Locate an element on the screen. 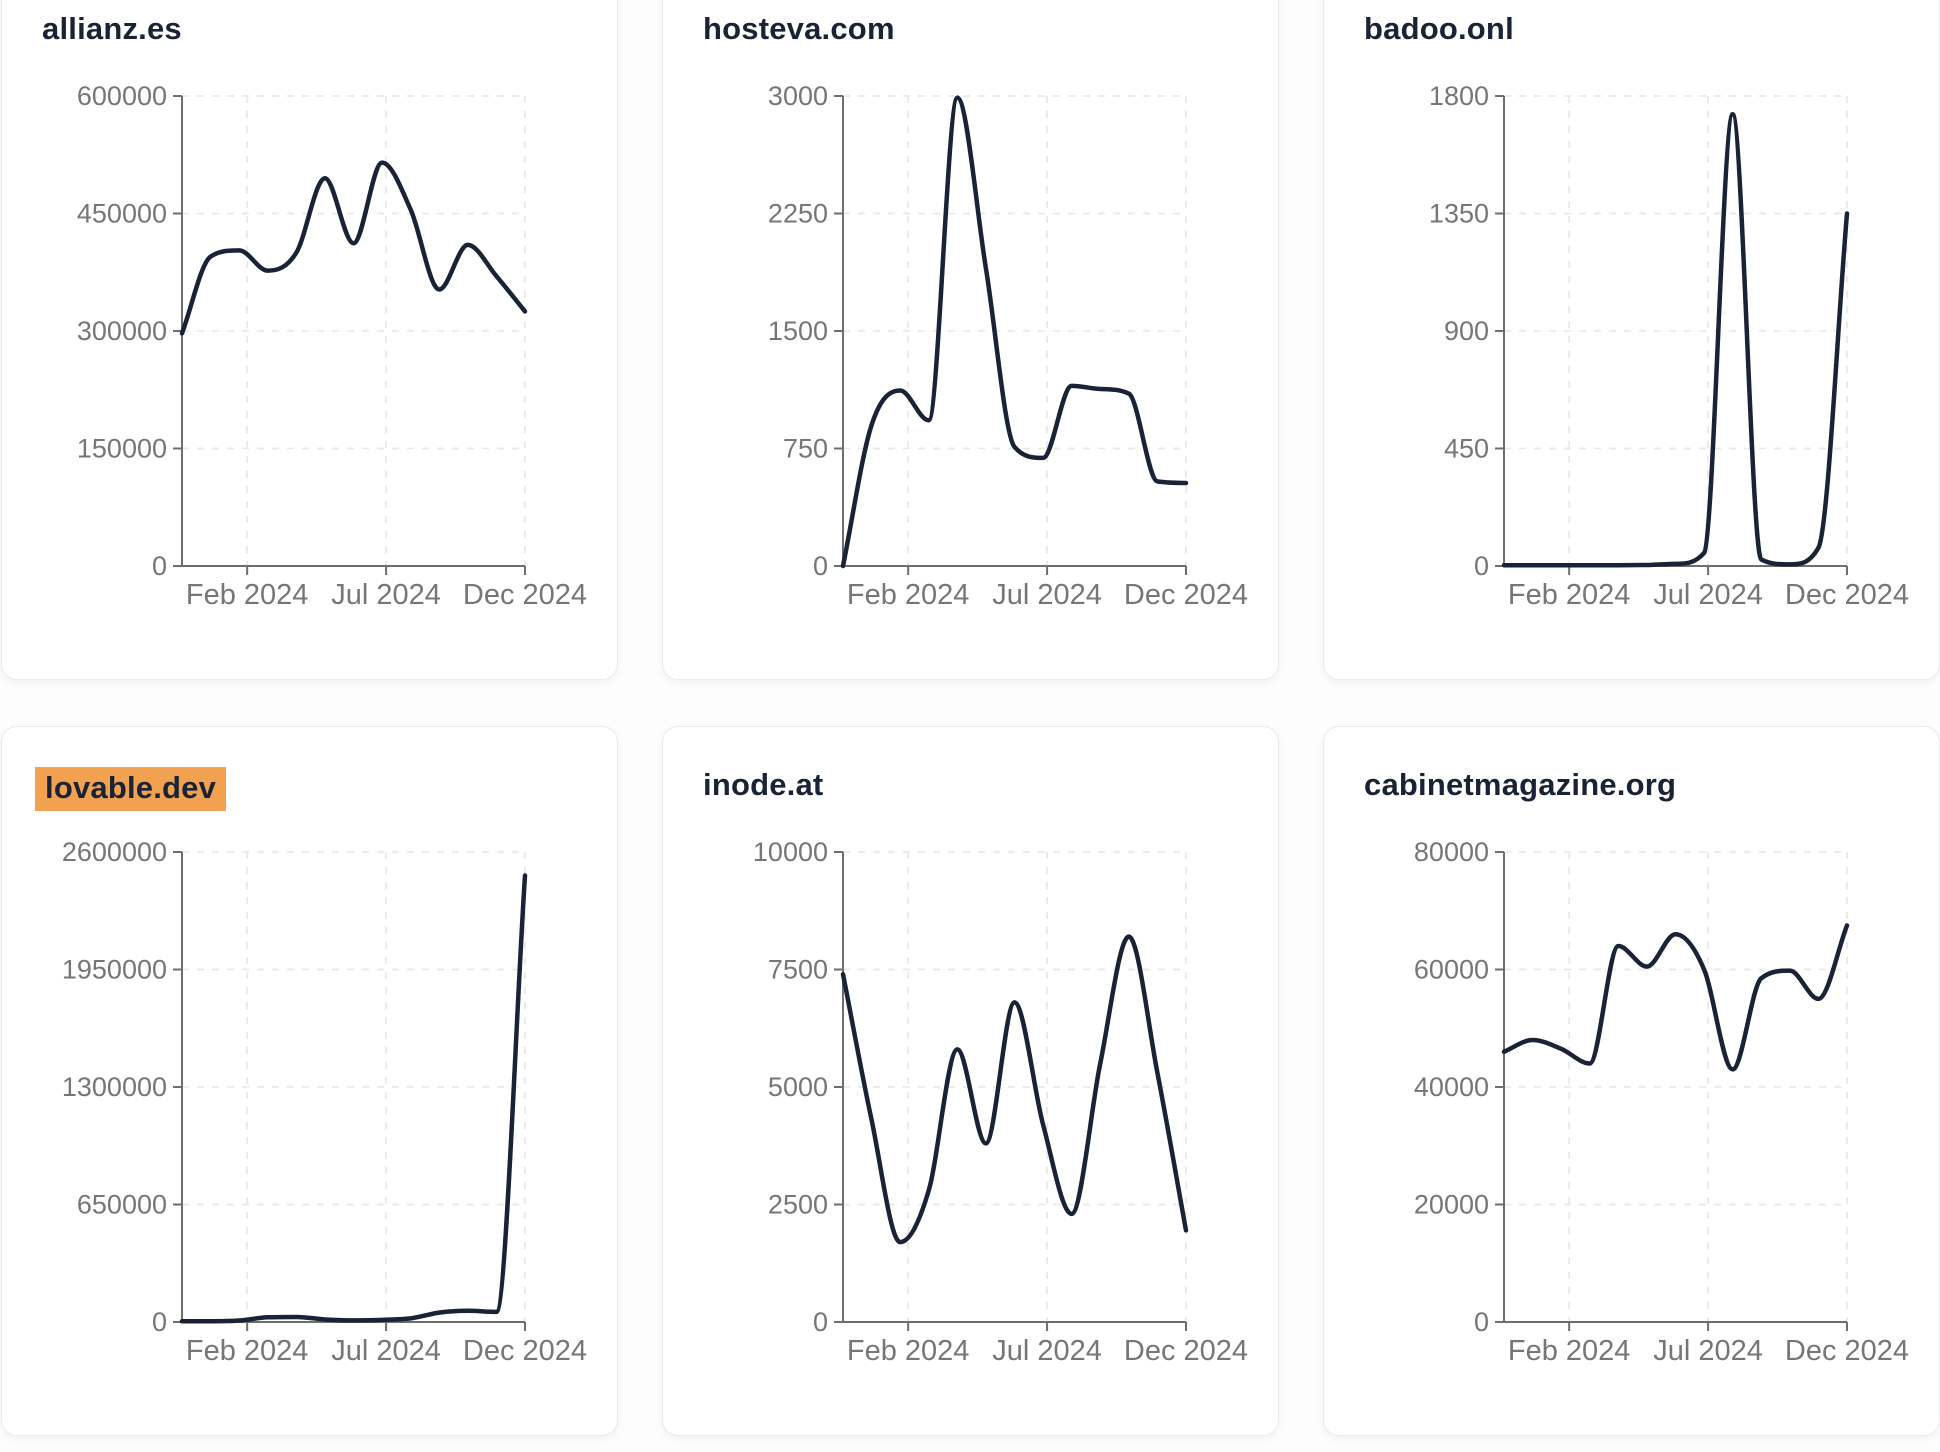 Image resolution: width=1940 pixels, height=1452 pixels. line-chart: 0 450 900 1350 1800 Feb 2024 Jul 2024 Dec 2024 is located at coordinates (1669, 346).